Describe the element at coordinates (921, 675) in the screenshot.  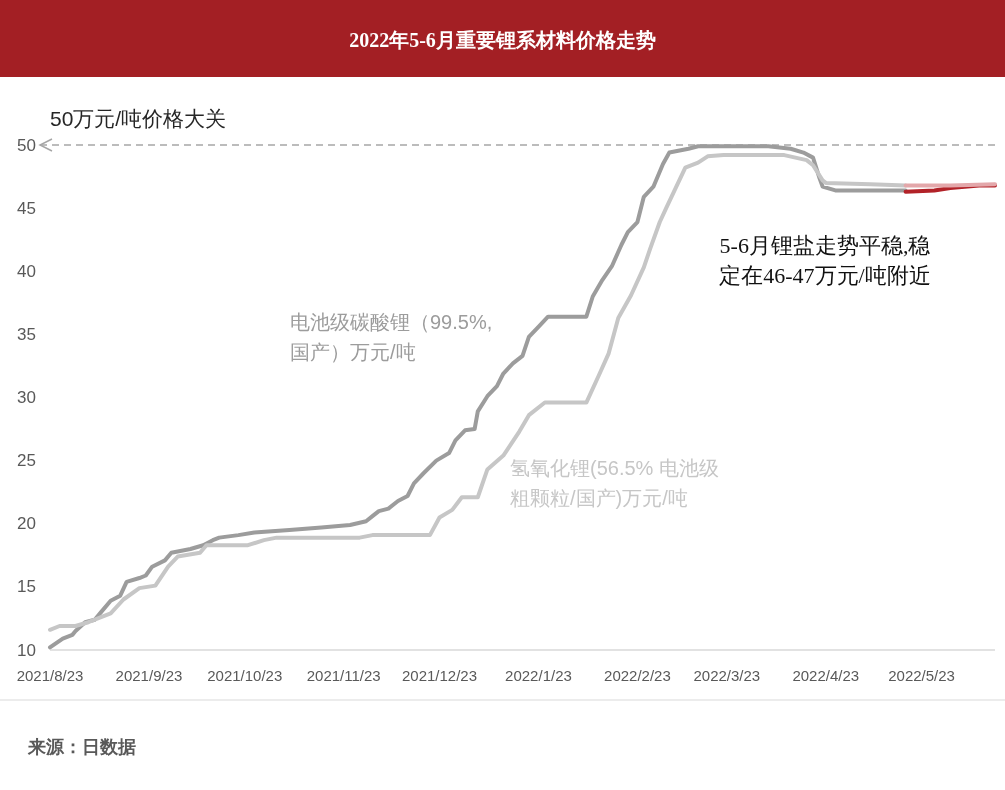
I see `x-tick-label: 2022/5/23` at that location.